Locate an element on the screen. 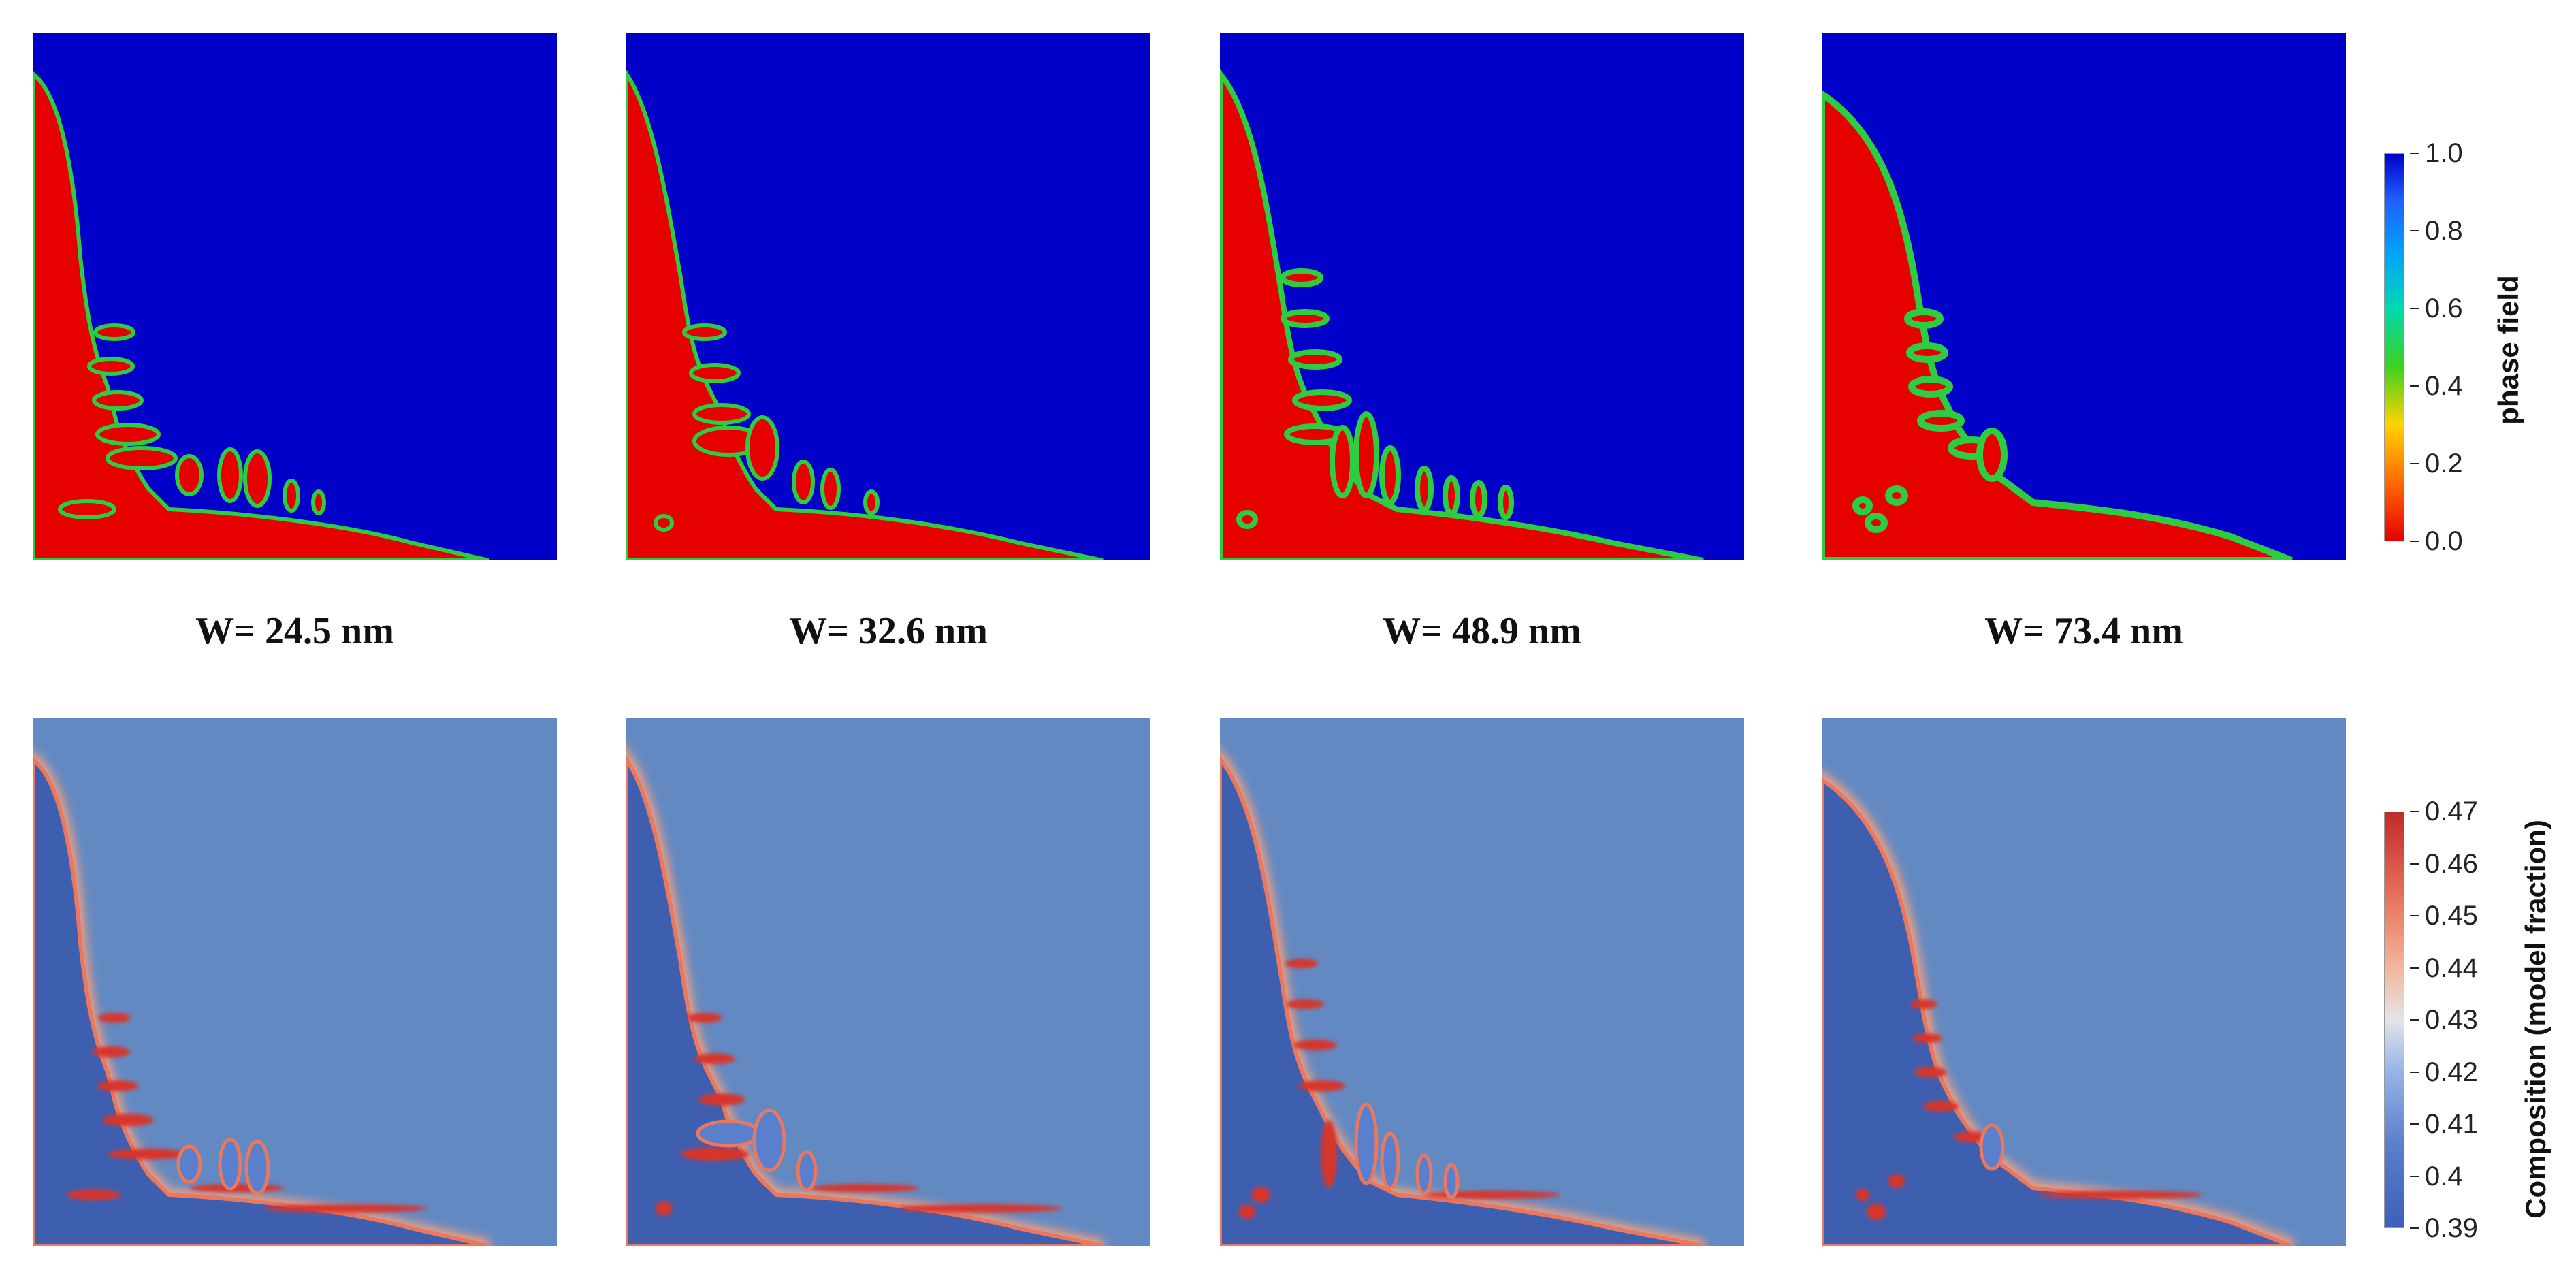 This screenshot has width=2576, height=1284. composition-colorbar is located at coordinates (2394, 1020).